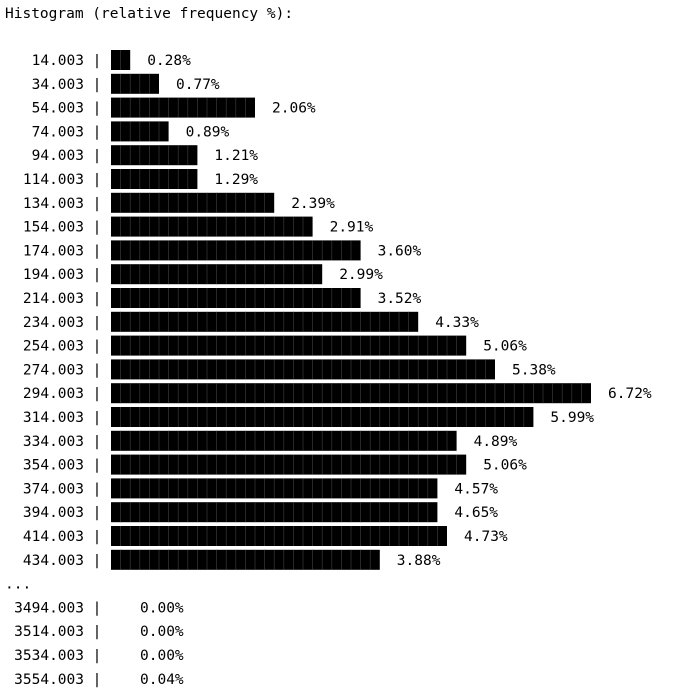 Image resolution: width=676 pixels, height=692 pixels. What do you see at coordinates (236, 156) in the screenshot?
I see `value-label: 1.21%` at bounding box center [236, 156].